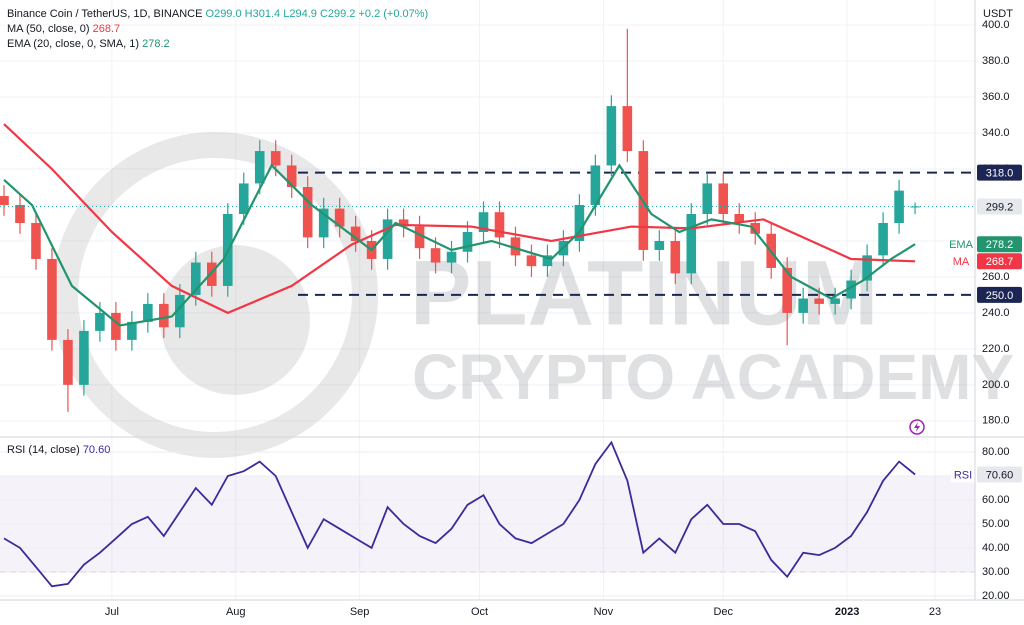  I want to click on level-tag: 250.0, so click(1000, 296).